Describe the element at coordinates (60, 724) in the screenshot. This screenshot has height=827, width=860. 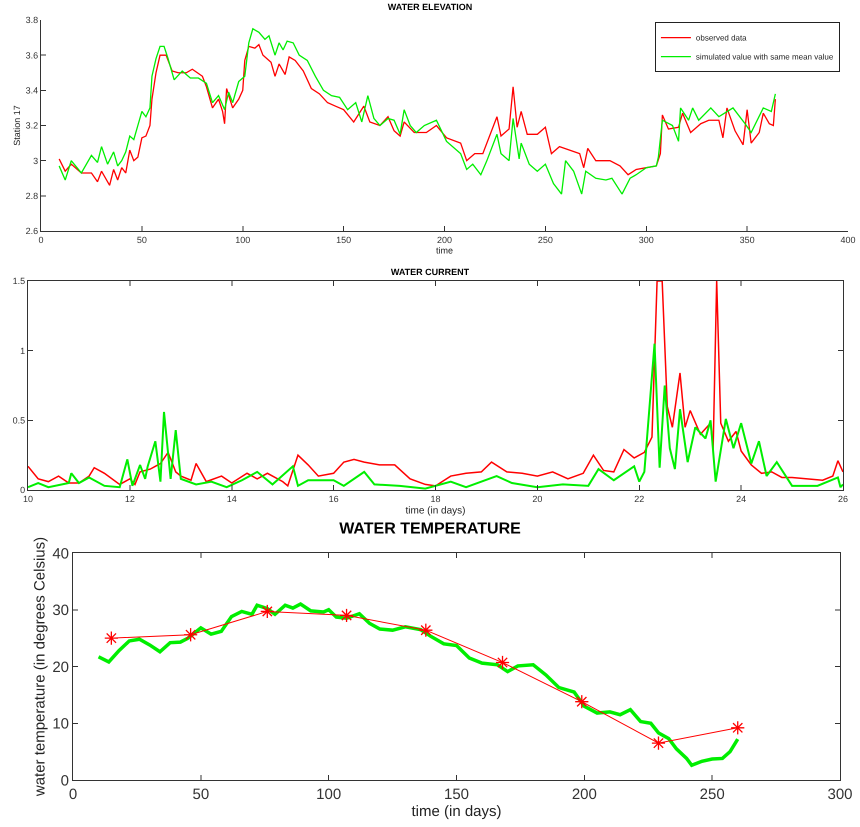
I see `y-tick-label: 10` at that location.